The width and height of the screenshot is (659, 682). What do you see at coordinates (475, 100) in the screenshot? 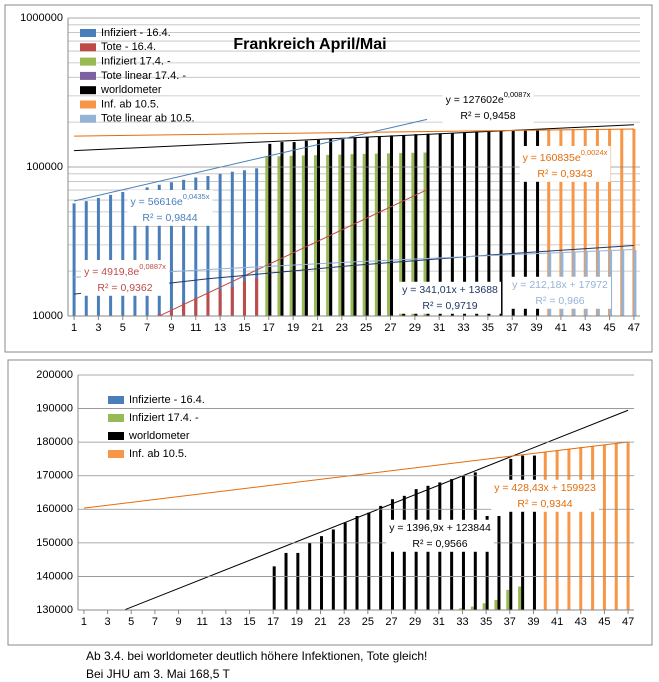
I see `equation: y = 127602e` at bounding box center [475, 100].